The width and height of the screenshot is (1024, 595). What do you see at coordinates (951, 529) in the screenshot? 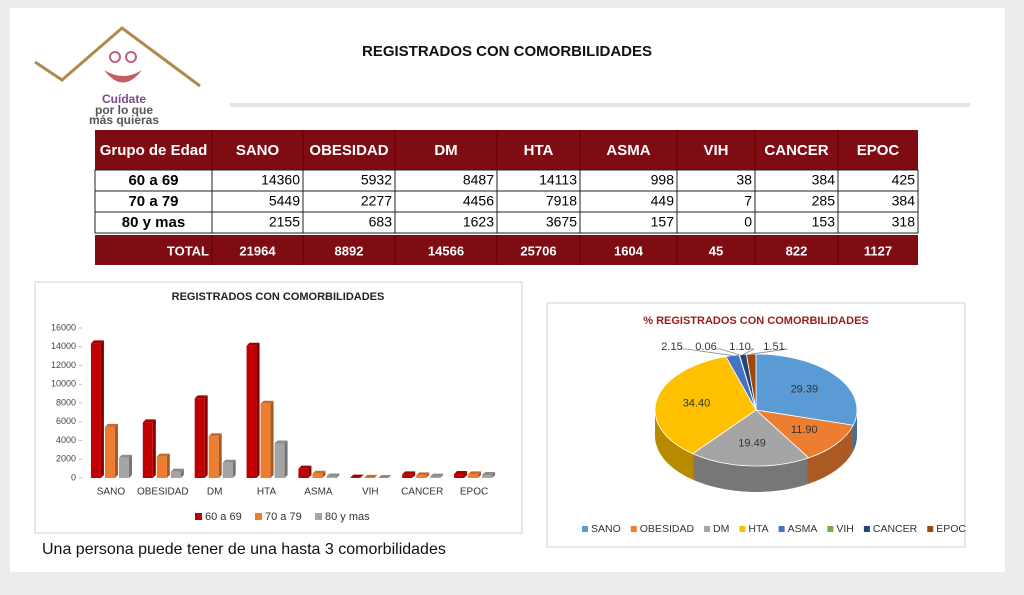
I see `legend-label: EPOC` at bounding box center [951, 529].